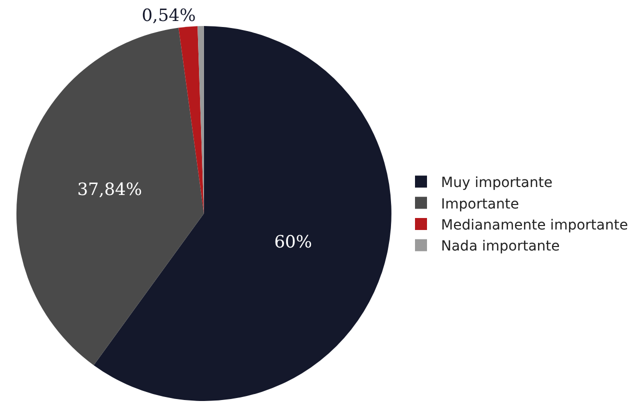 This screenshot has width=635, height=403. Describe the element at coordinates (169, 16) in the screenshot. I see `data-label: 0,54%` at that location.